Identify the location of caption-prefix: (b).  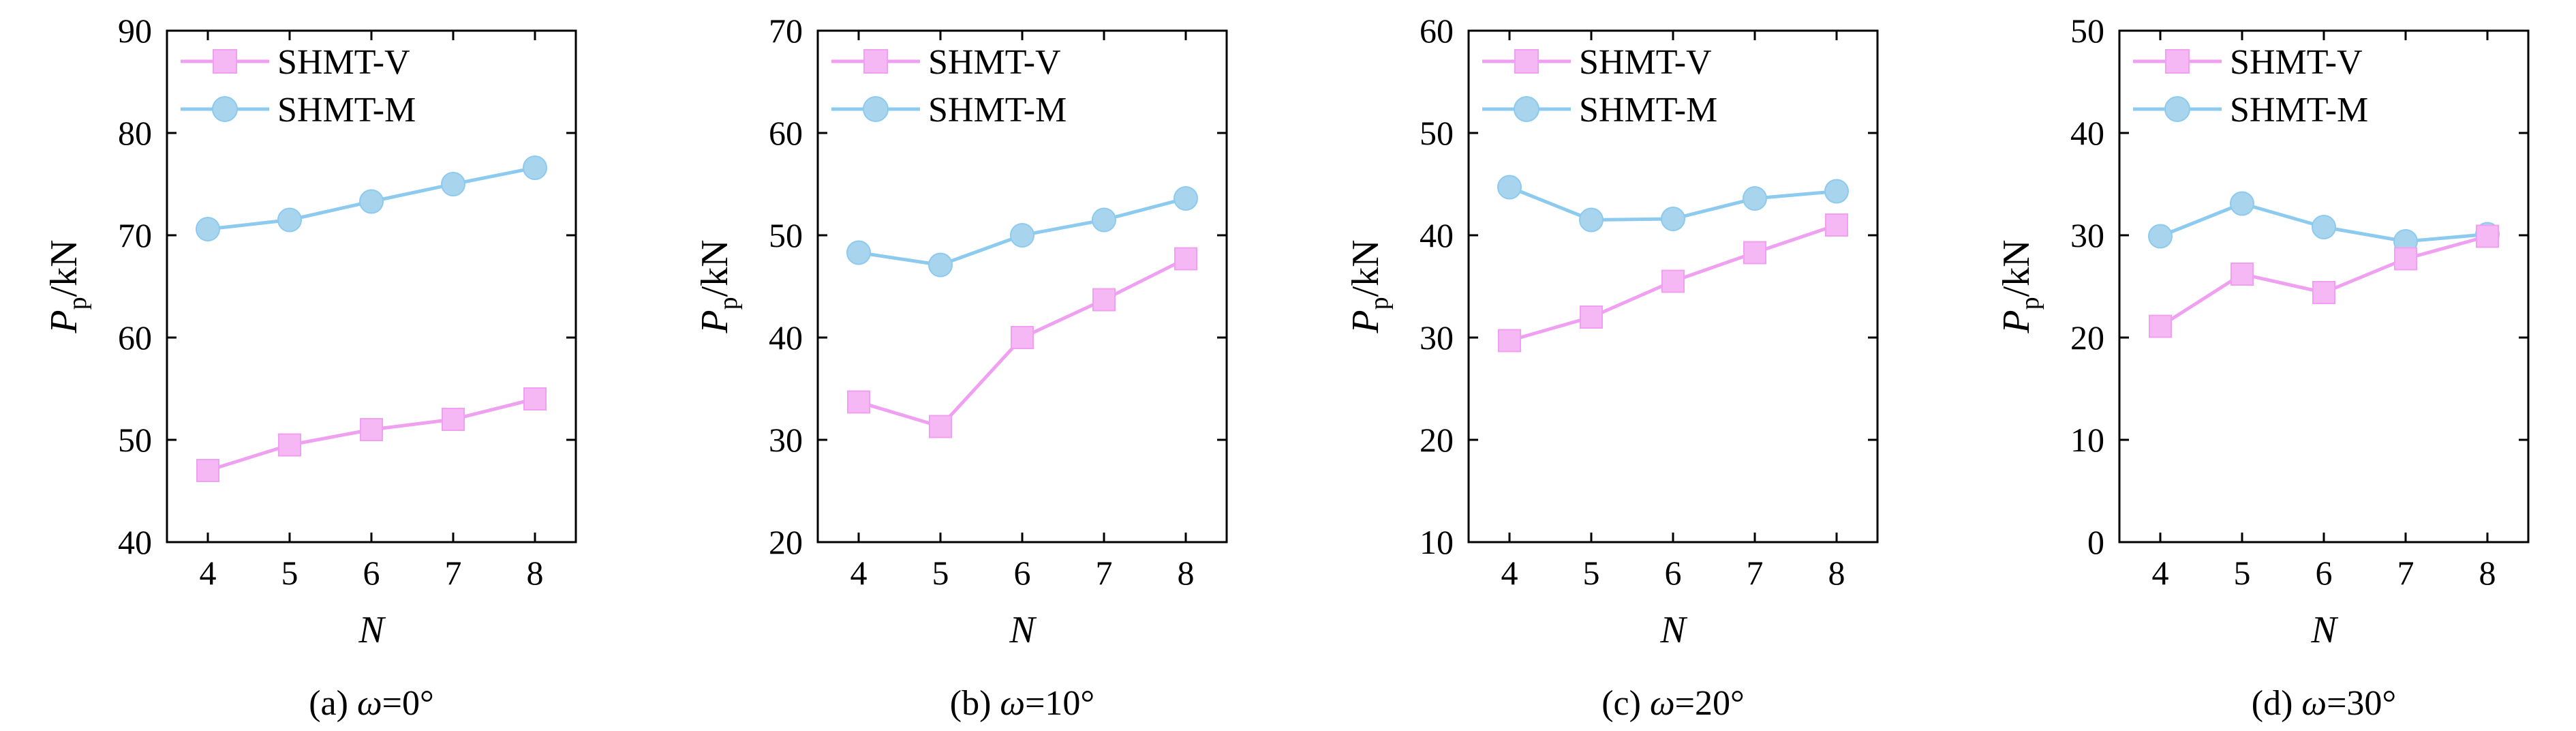
(975, 703).